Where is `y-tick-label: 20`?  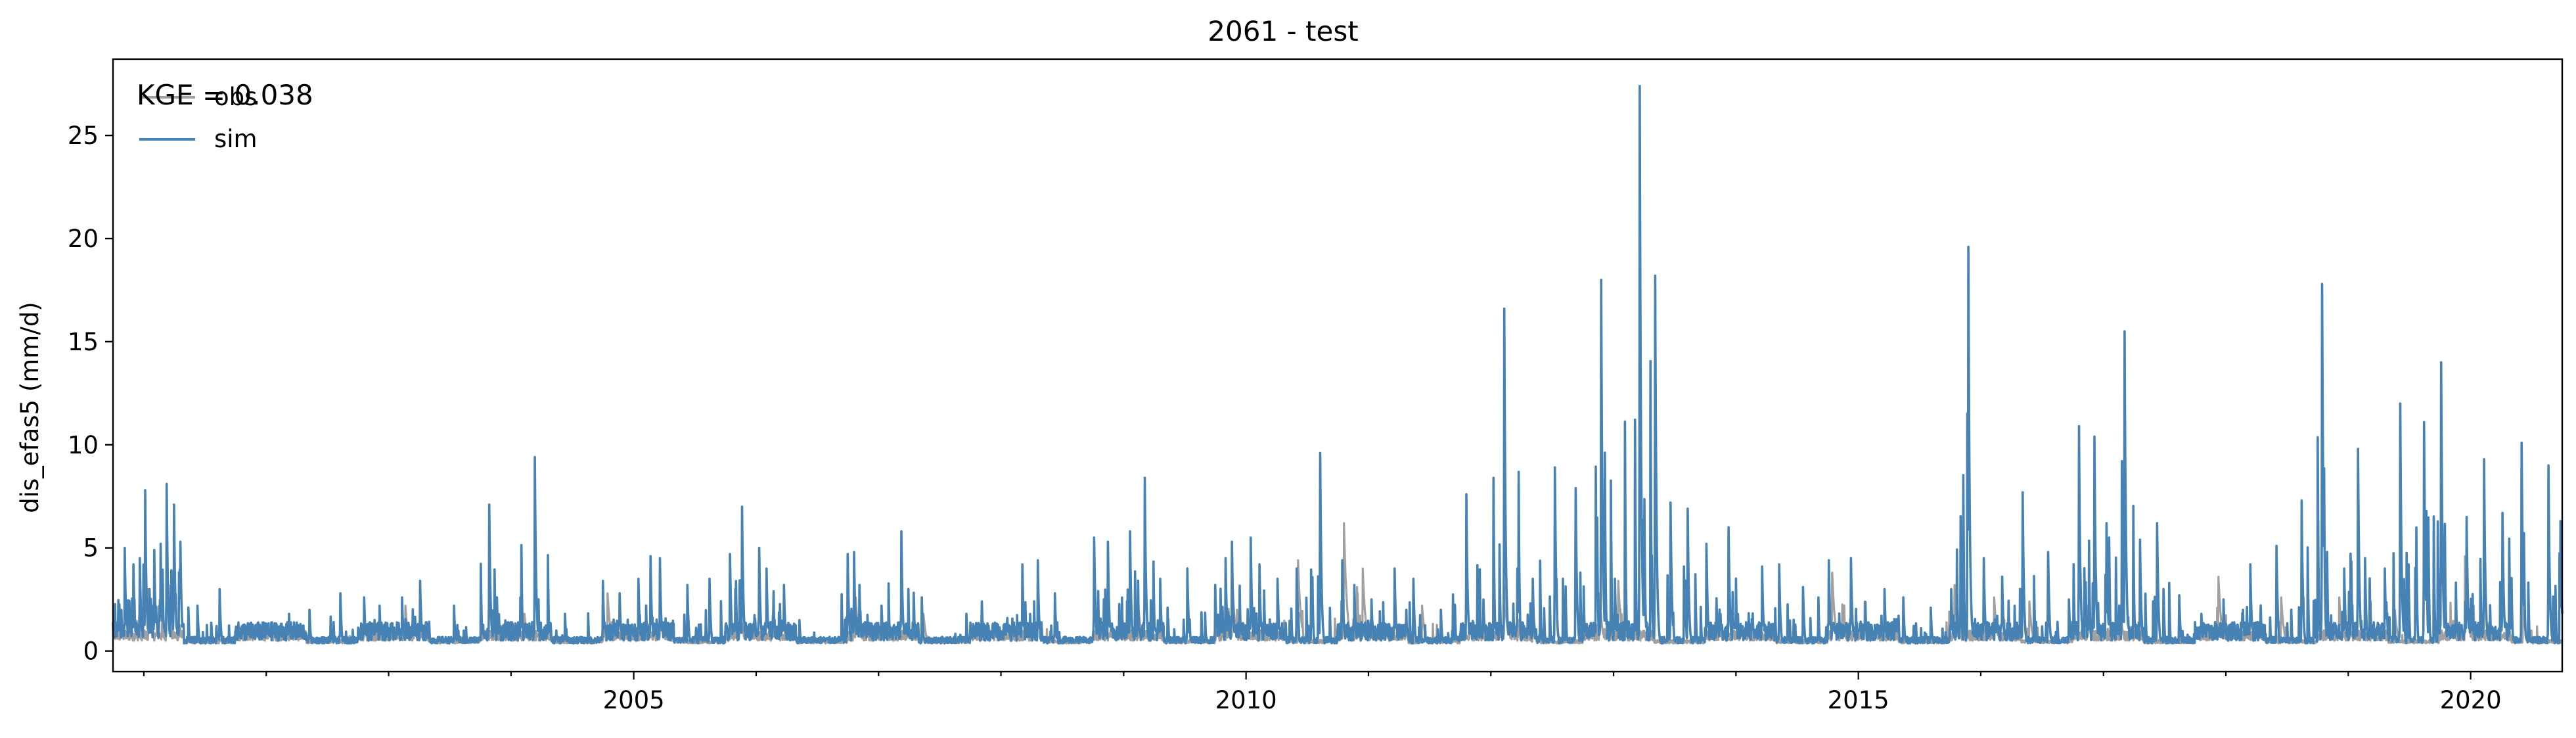
y-tick-label: 20 is located at coordinates (83, 239).